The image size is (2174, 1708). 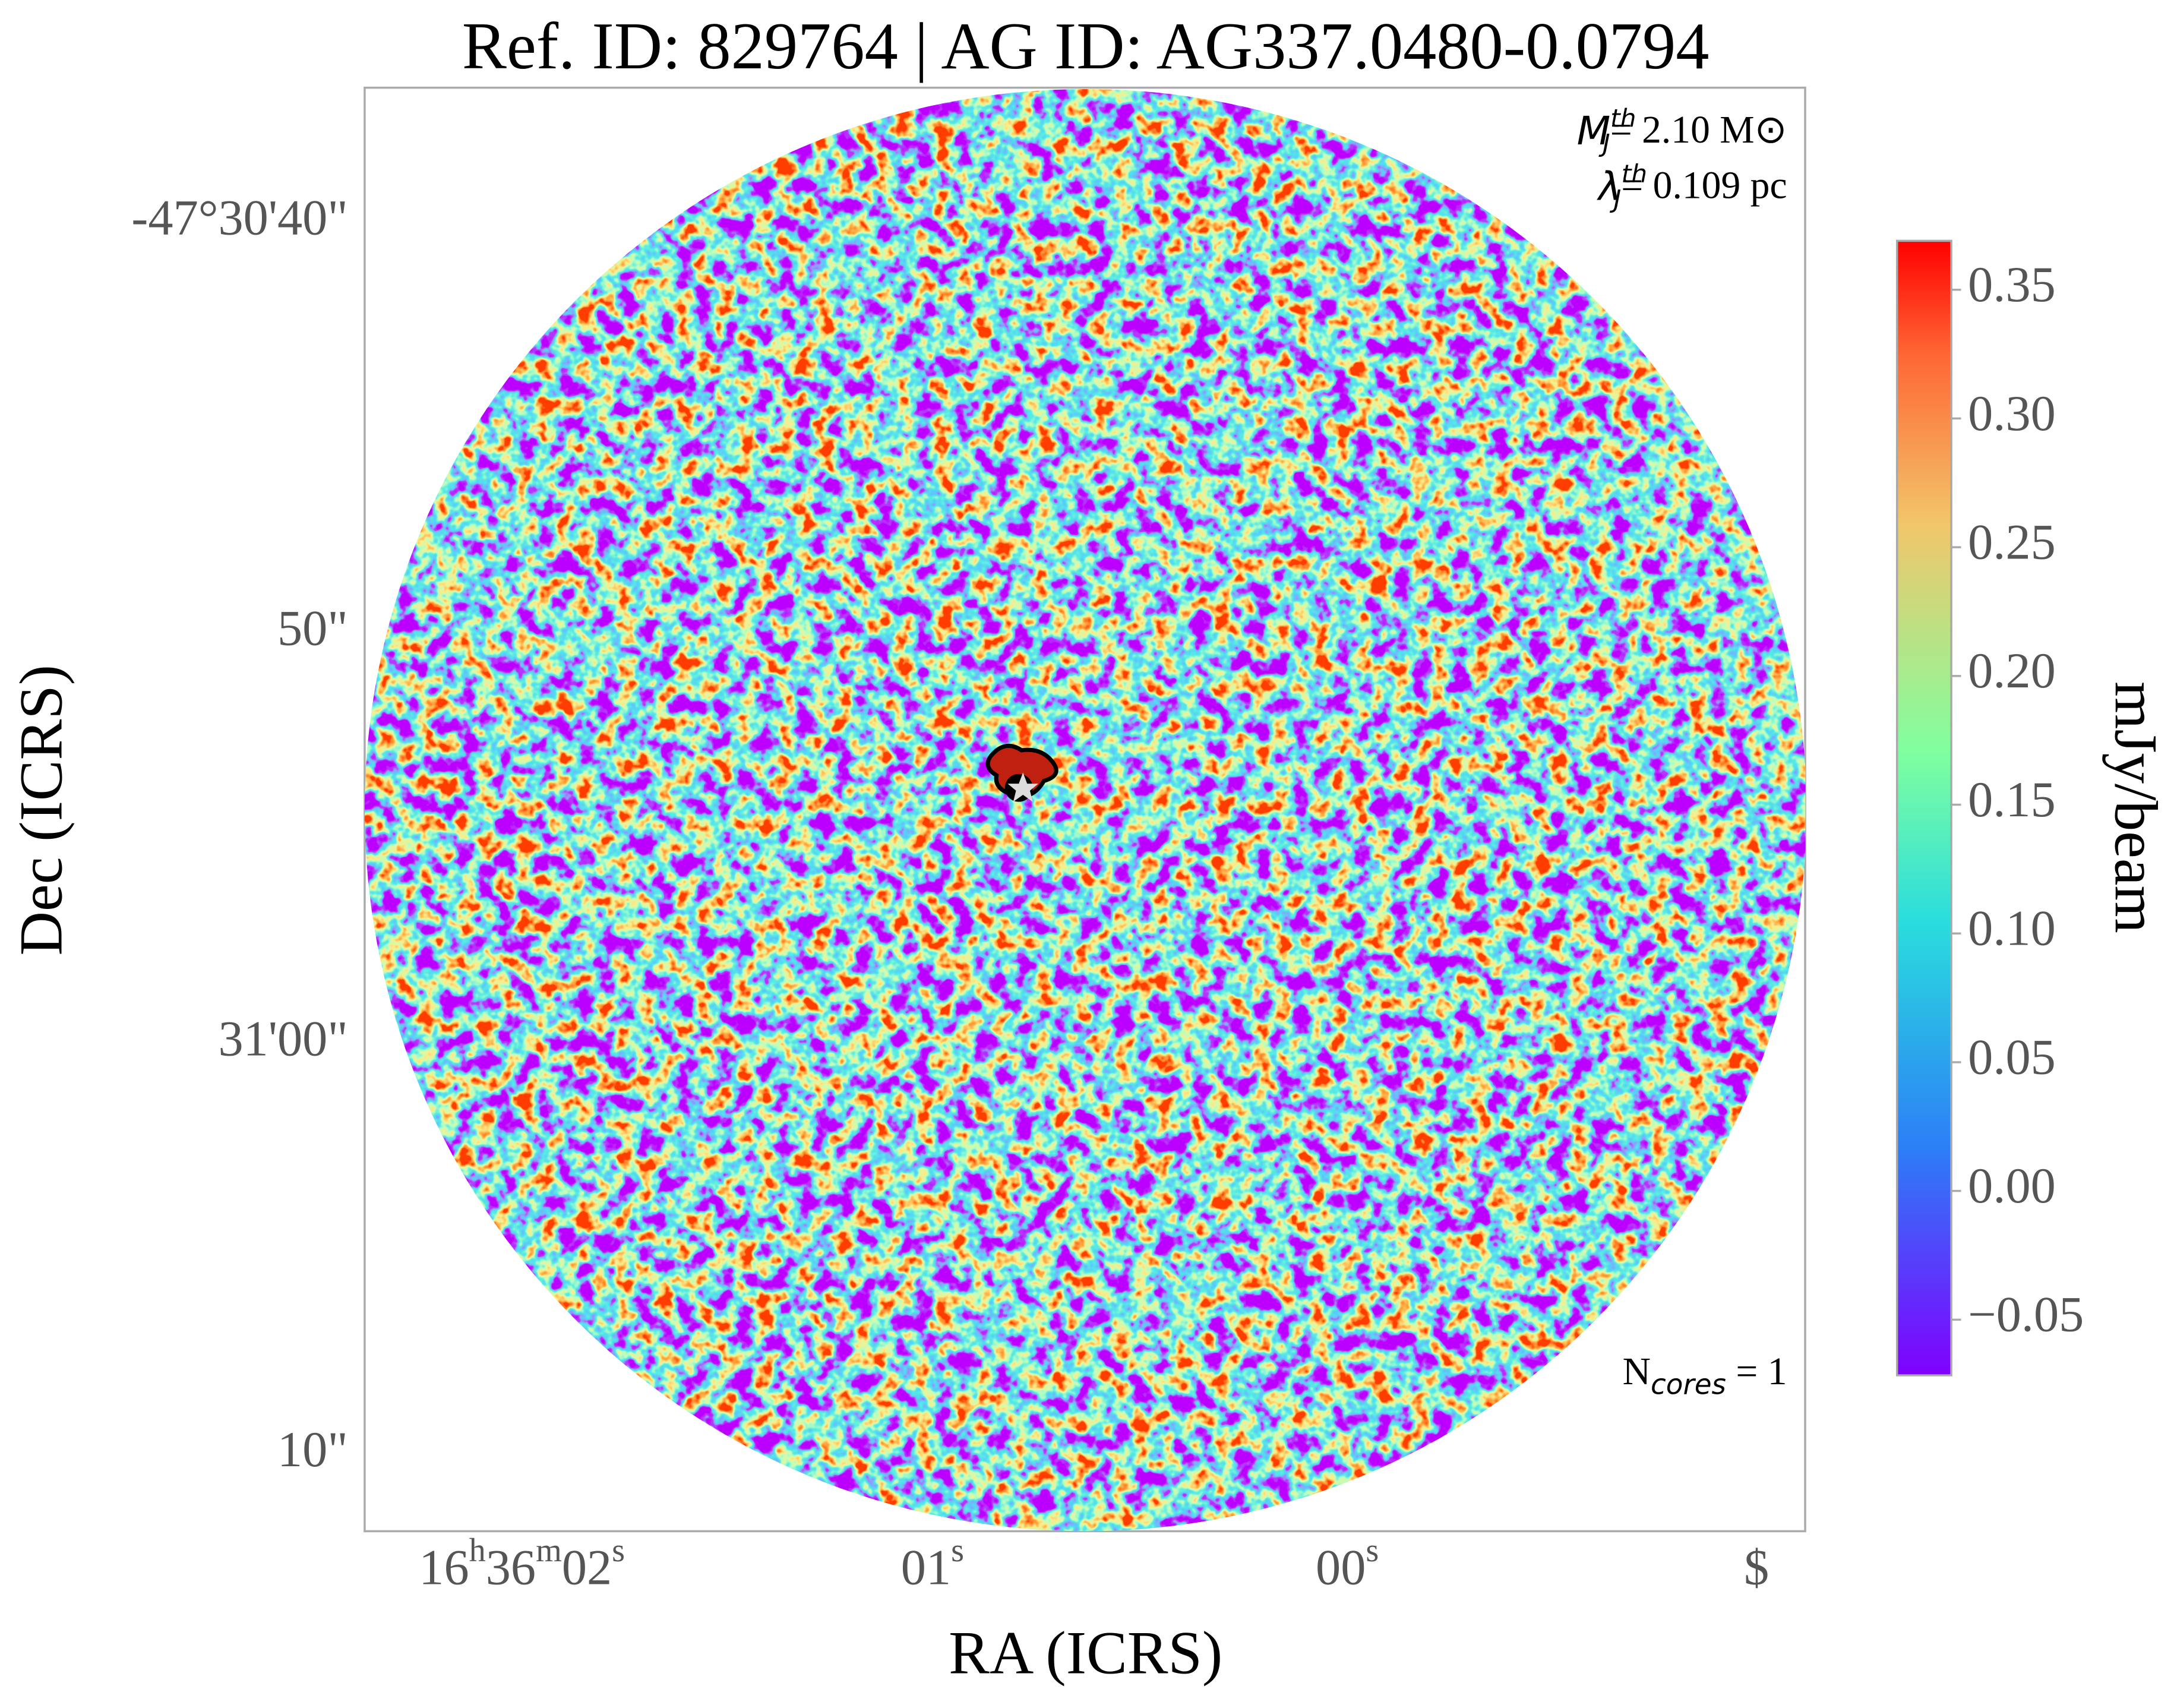 I want to click on x-axis-label: RA (ICRS), so click(x=1085, y=1653).